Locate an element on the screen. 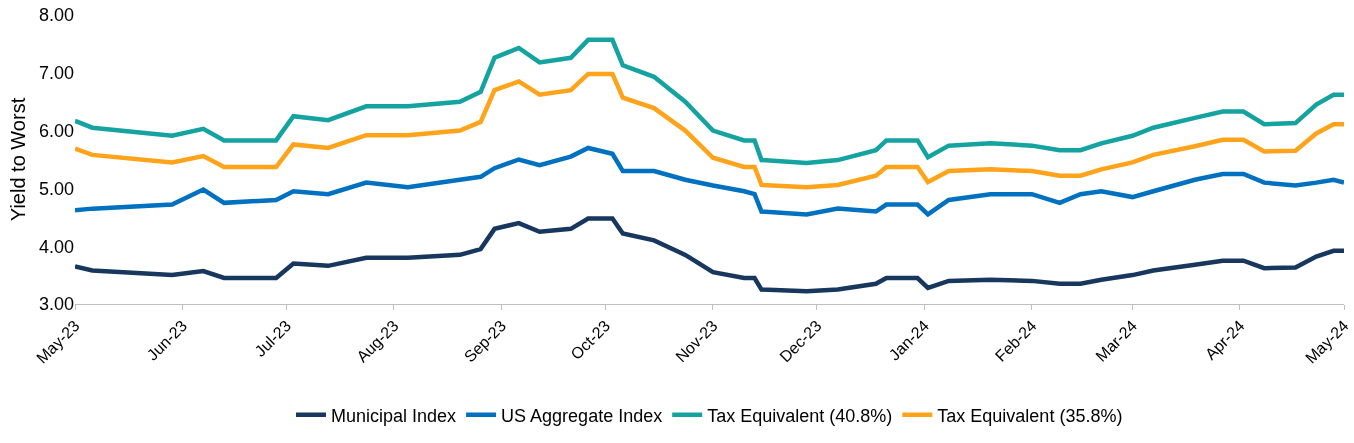 The image size is (1354, 443). y-tick-label: 3.00 is located at coordinates (56, 304).